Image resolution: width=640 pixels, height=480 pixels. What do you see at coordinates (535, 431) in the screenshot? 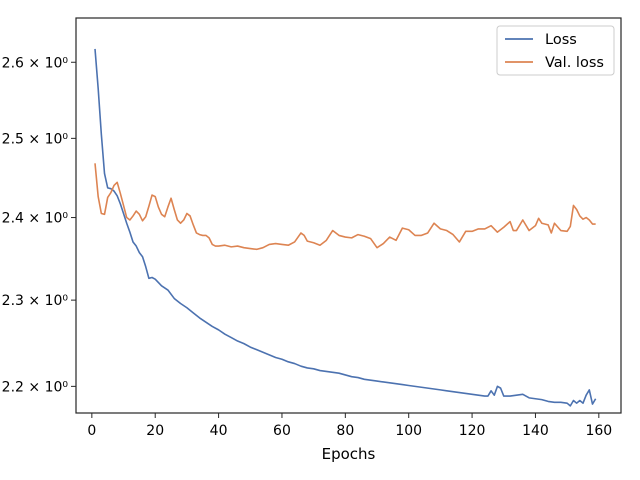
I see `x-tick-label: 140` at bounding box center [535, 431].